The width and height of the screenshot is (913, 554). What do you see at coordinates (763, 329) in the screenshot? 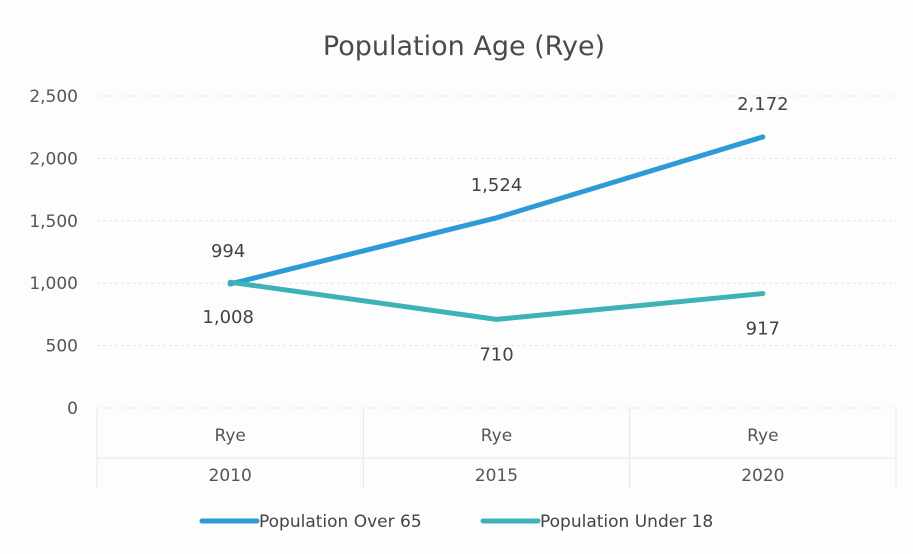
I see `data-label-under-18: 917` at bounding box center [763, 329].